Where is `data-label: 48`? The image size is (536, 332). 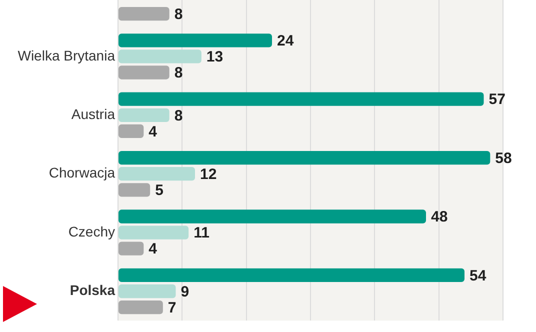
data-label: 48 is located at coordinates (439, 217).